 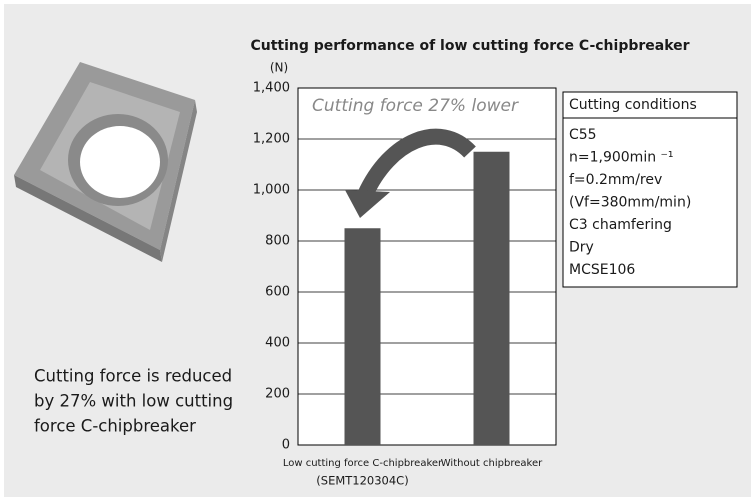 What do you see at coordinates (615, 180) in the screenshot?
I see `condition-item: f=0.2mm/rev` at bounding box center [615, 180].